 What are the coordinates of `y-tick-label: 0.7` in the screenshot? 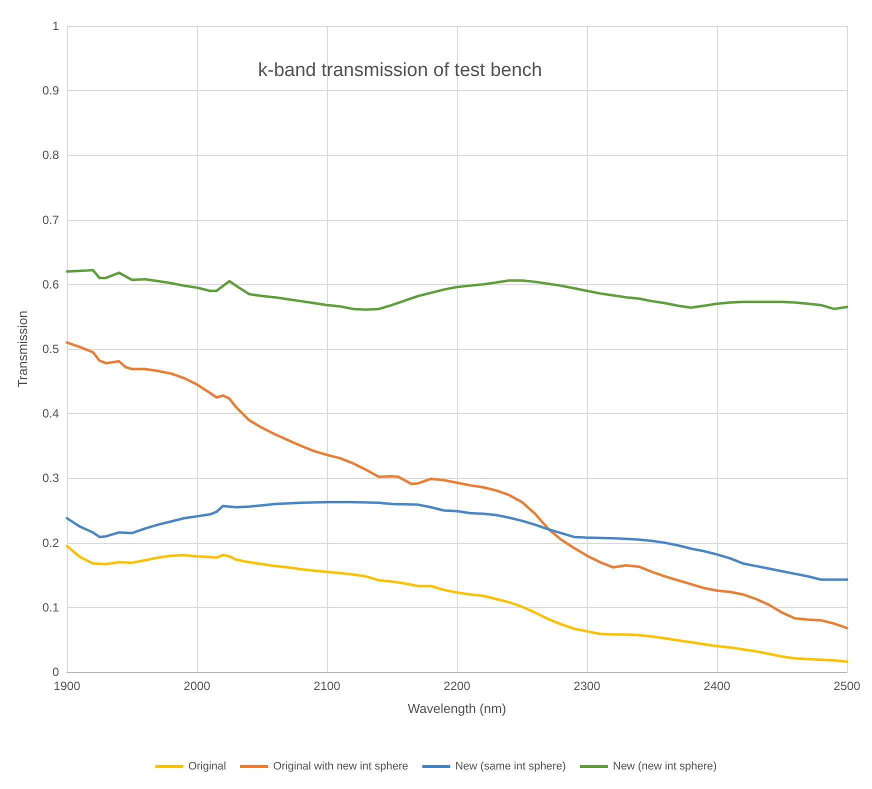 It's located at (51, 219).